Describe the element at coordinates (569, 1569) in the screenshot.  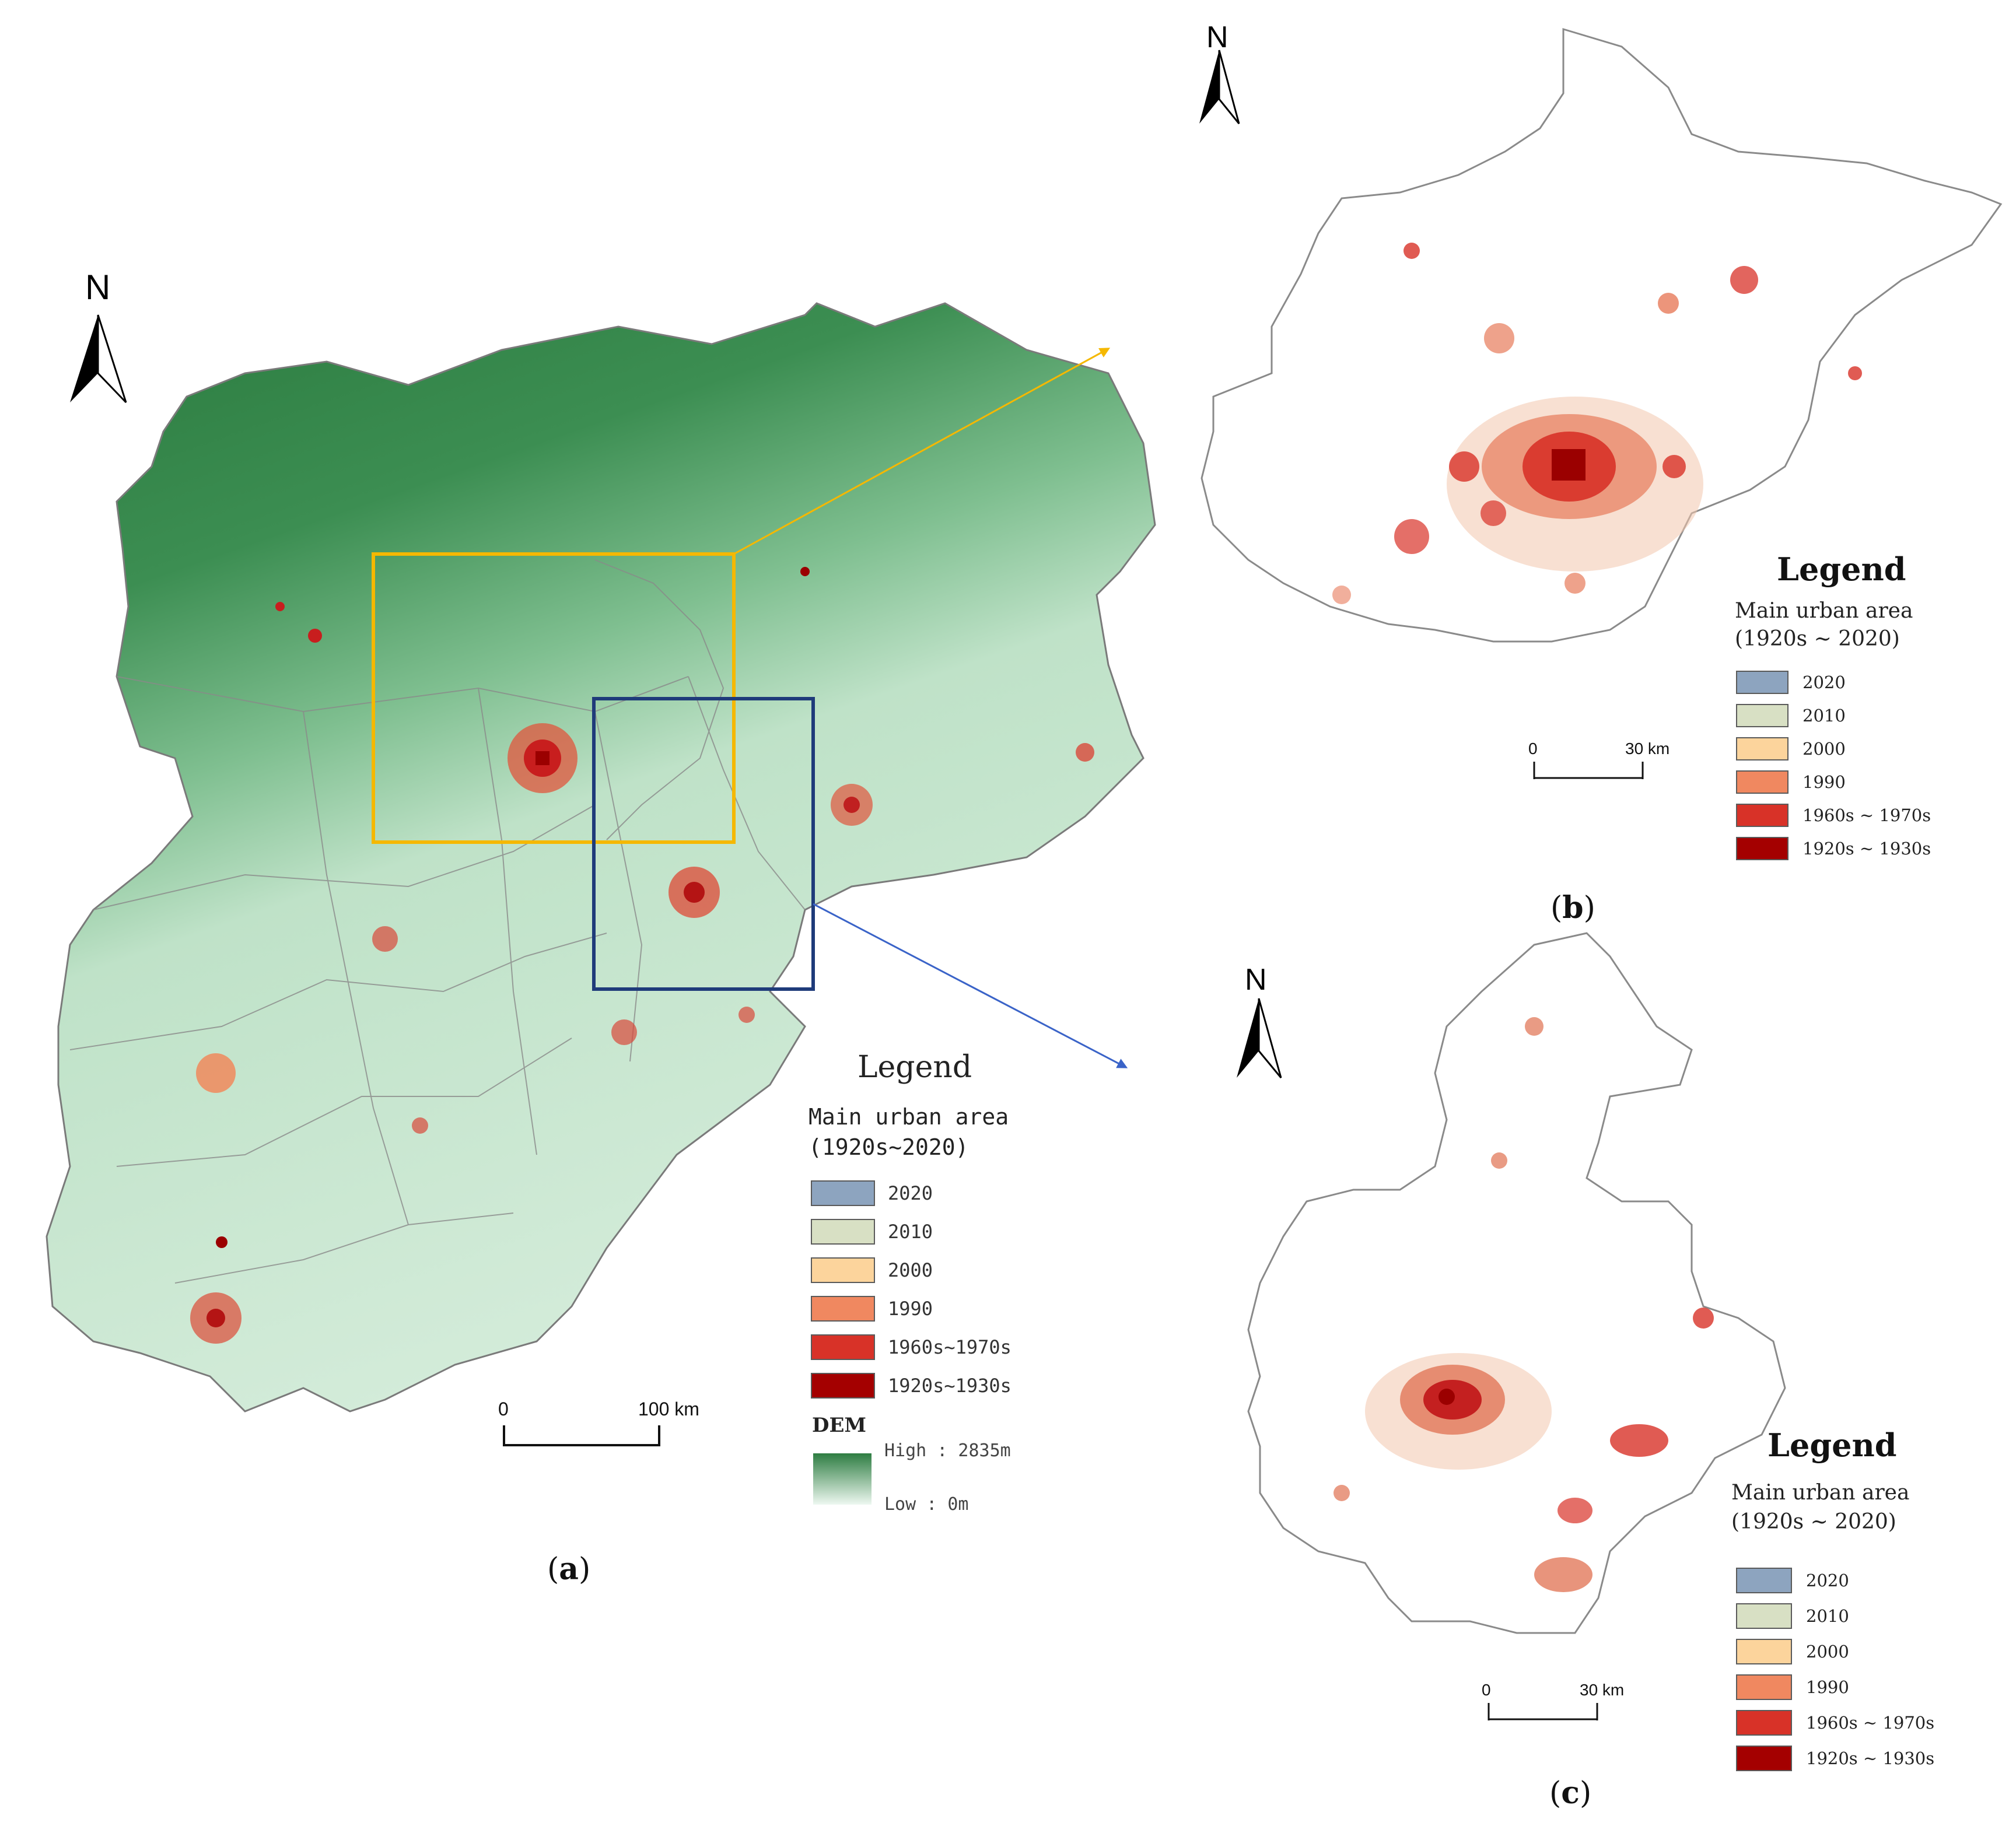
I see `panel-label-a: (a)` at that location.